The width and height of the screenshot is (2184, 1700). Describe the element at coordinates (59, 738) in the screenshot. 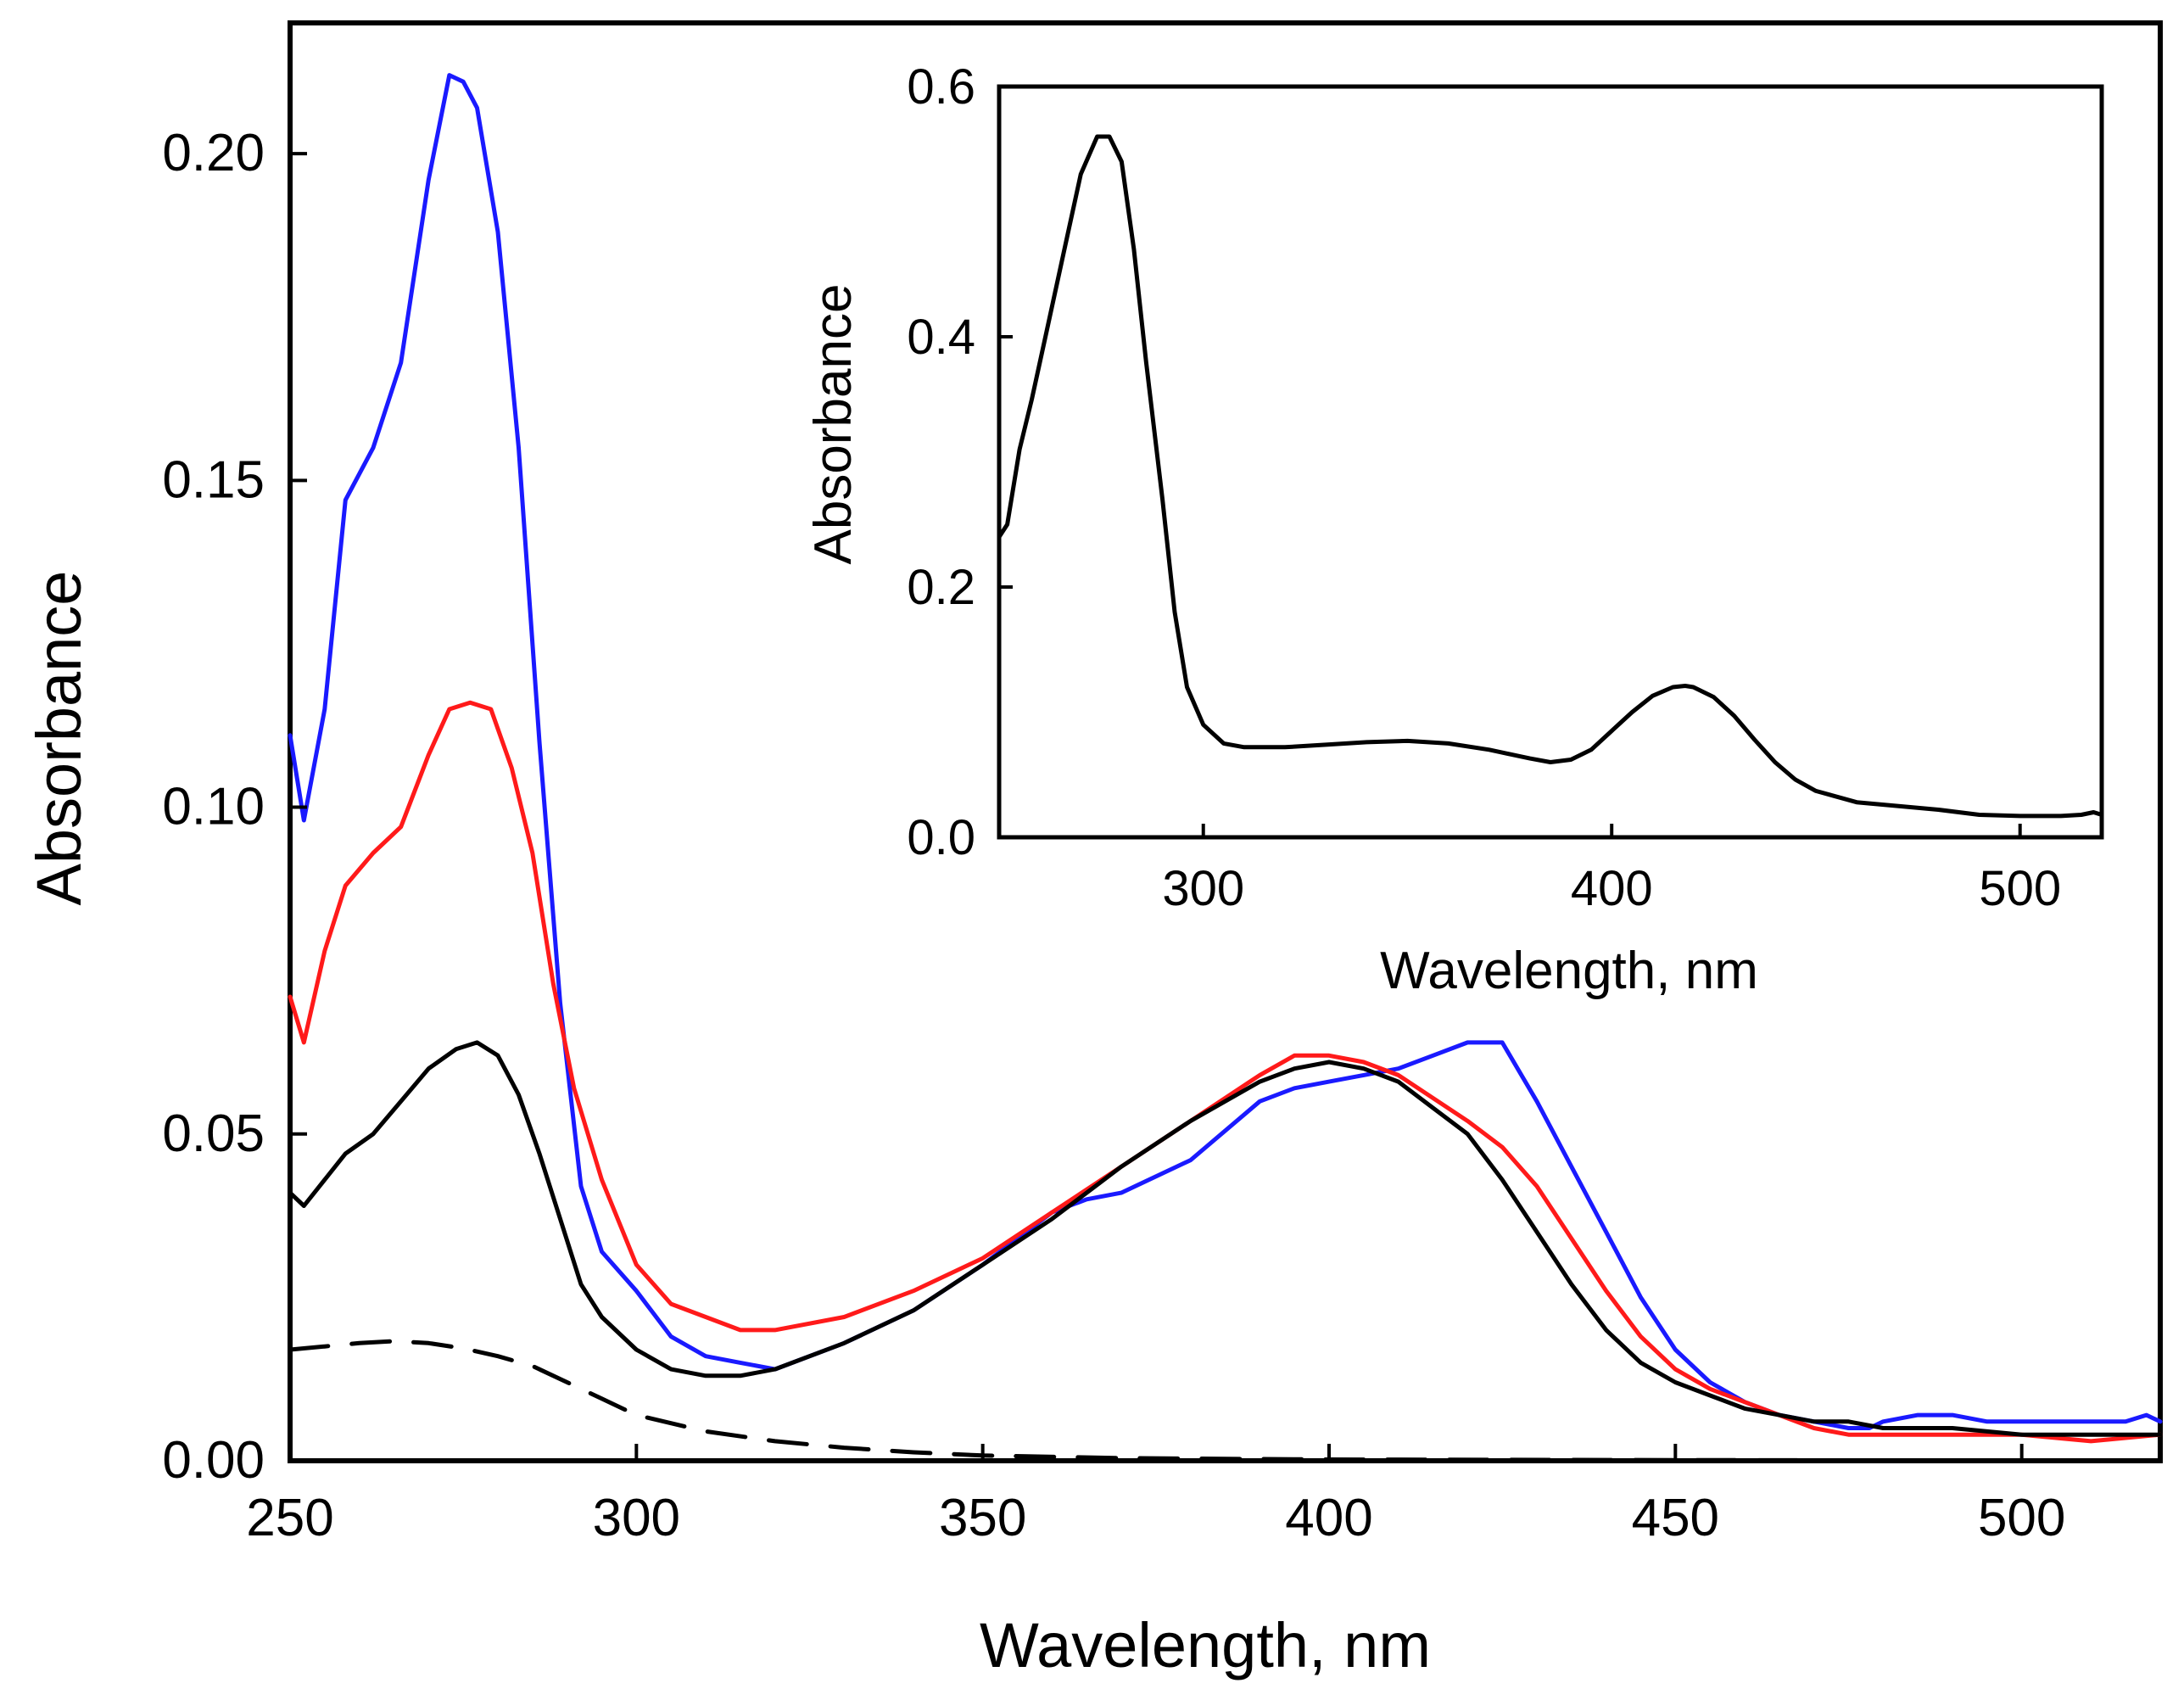

I see `main-y-axis-title: Absorbance` at that location.